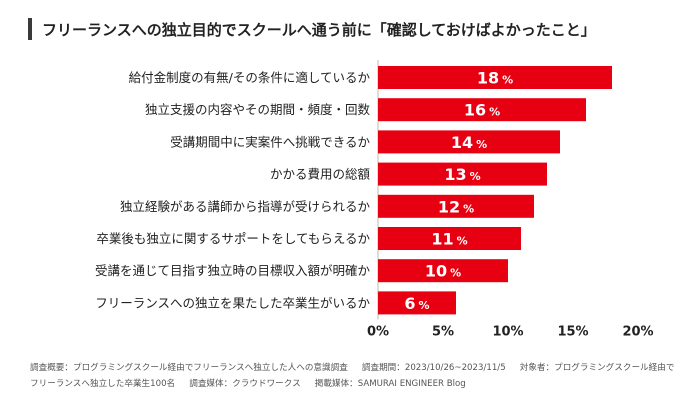 This screenshot has height=400, width=700. Describe the element at coordinates (189, 368) in the screenshot. I see `footnote-summary: 調査概要：プログラミングスクール経由でフリーランスへ独立した人への意識調査` at that location.